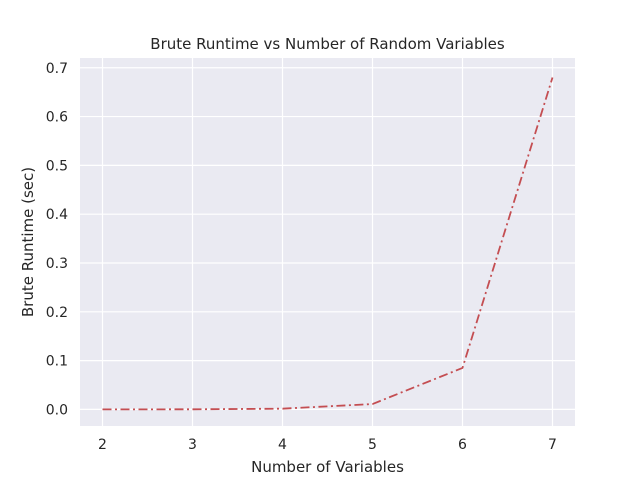 This screenshot has height=480, width=640. What do you see at coordinates (57, 264) in the screenshot?
I see `y-tick-label: 0.3` at bounding box center [57, 264].